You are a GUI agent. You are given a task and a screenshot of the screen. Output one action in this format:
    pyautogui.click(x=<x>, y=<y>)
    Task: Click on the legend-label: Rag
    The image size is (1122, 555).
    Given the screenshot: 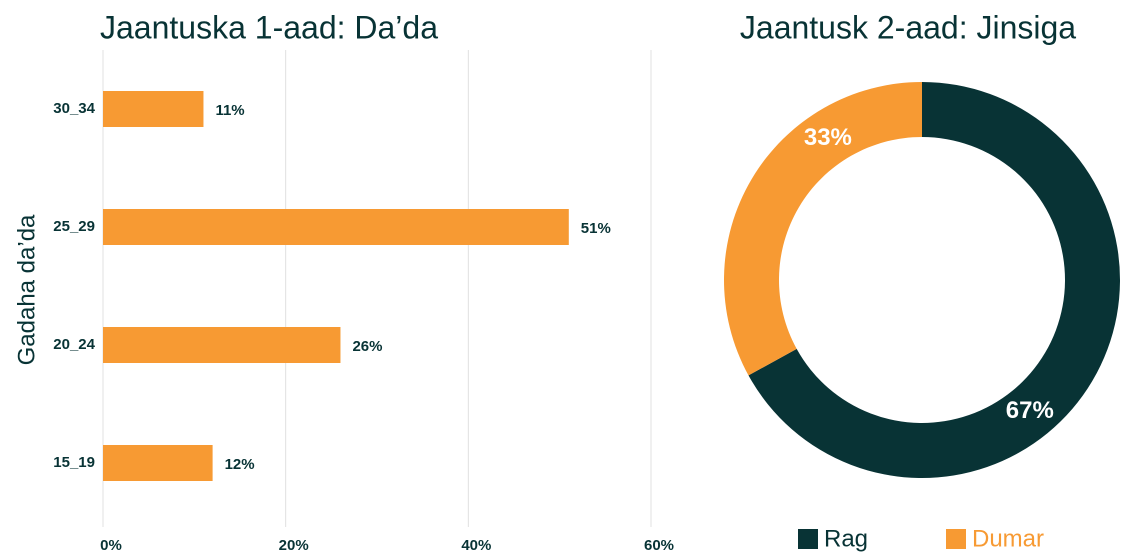 What is the action you would take?
    pyautogui.click(x=846, y=538)
    